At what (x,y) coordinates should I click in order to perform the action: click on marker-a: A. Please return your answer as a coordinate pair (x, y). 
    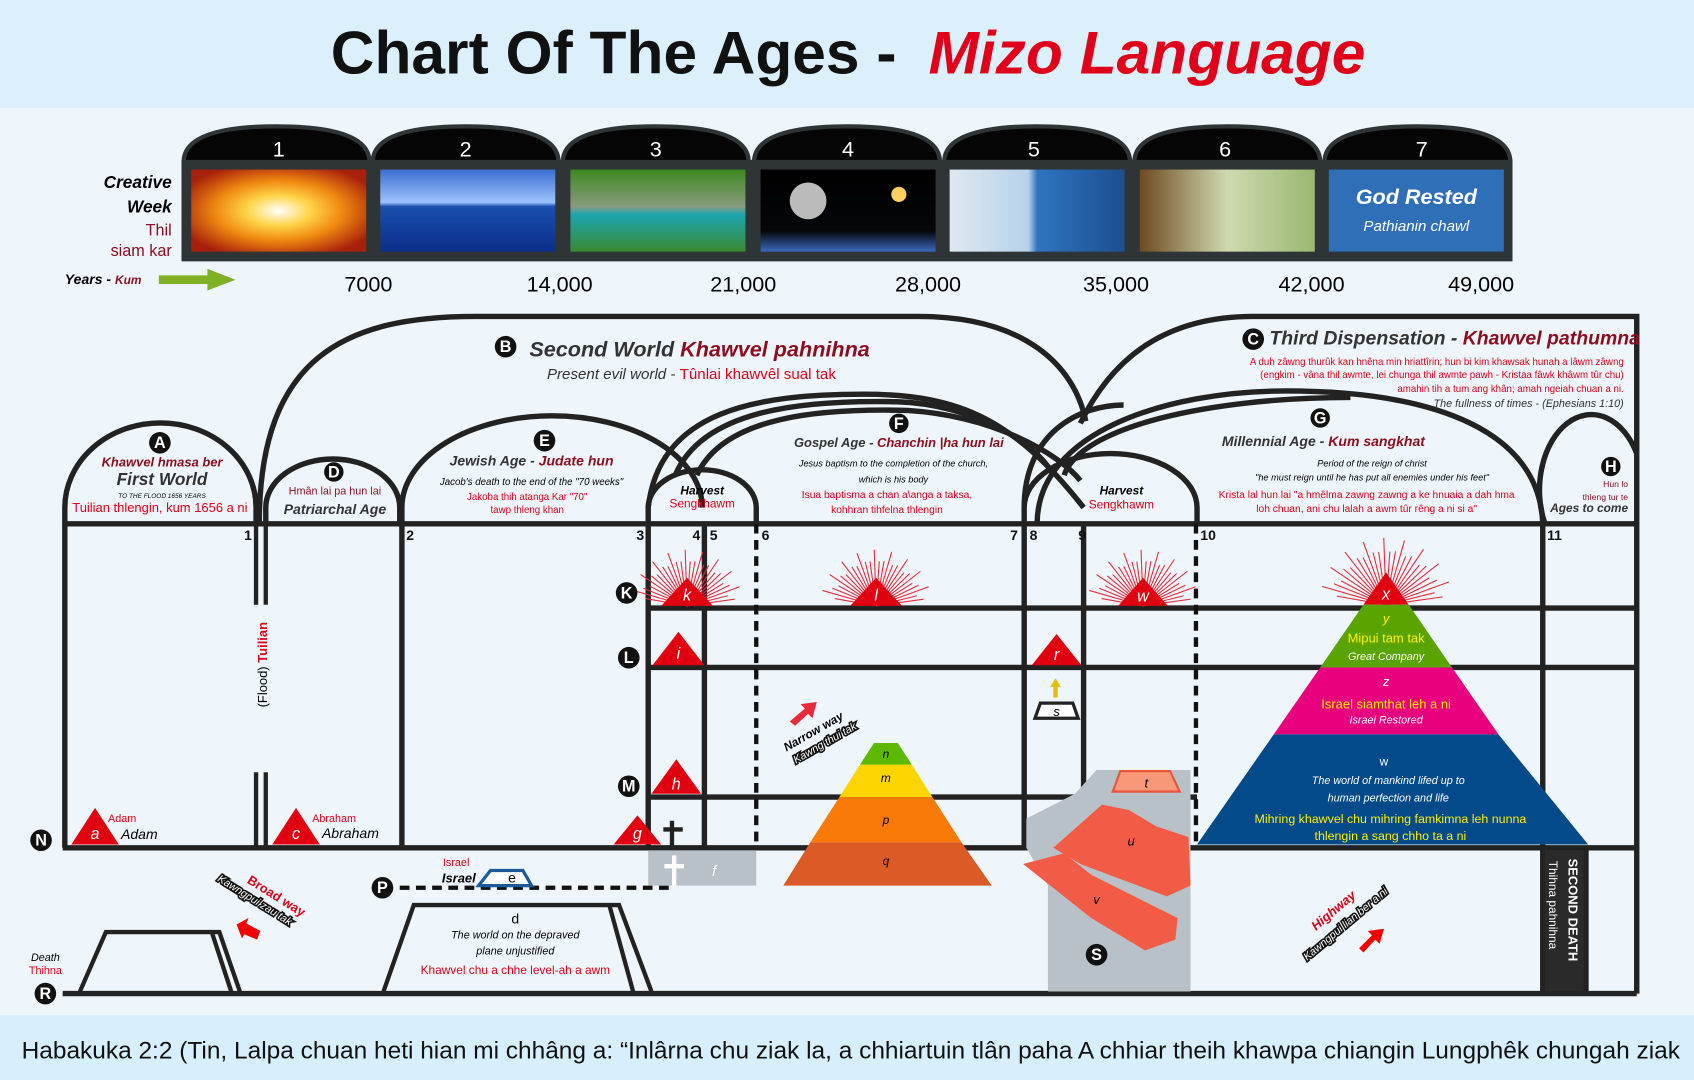
    Looking at the image, I should click on (160, 443).